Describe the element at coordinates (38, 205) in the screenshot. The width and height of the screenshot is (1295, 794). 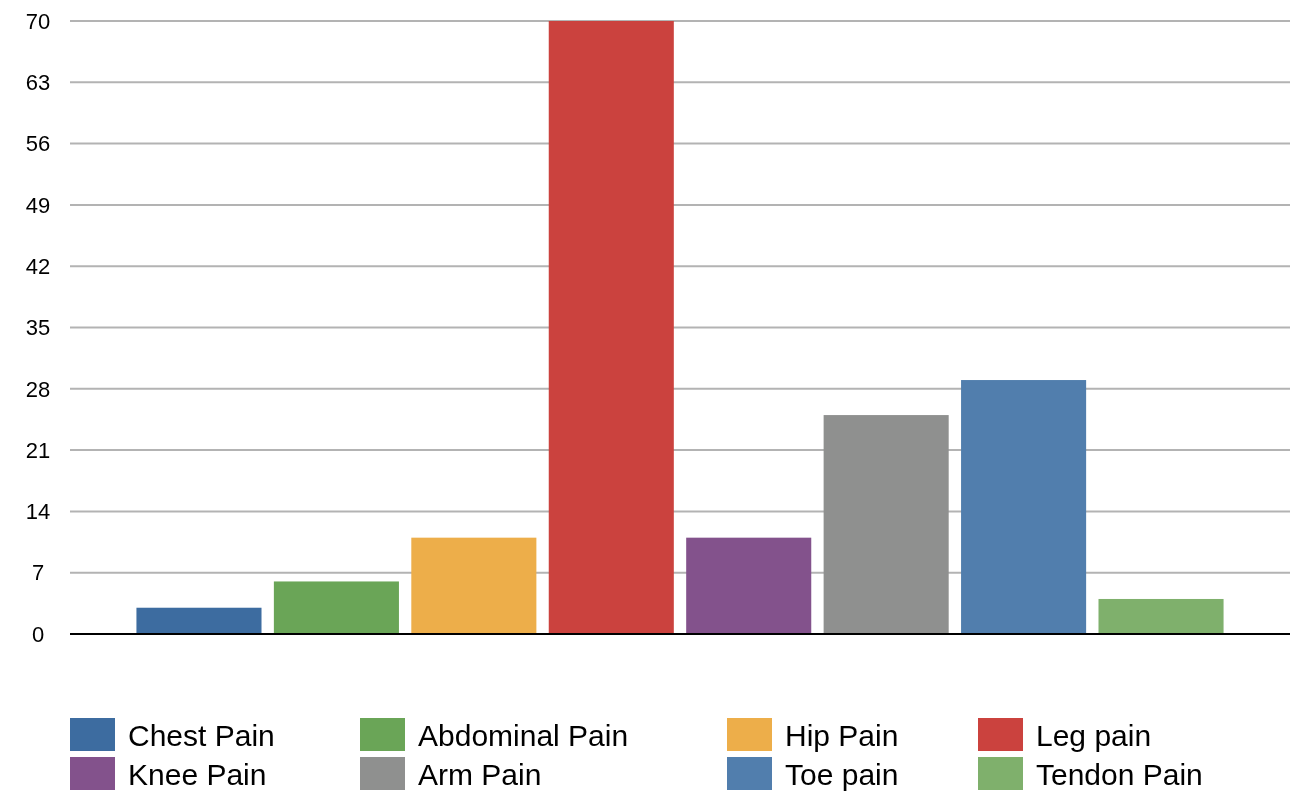
I see `y-tick-label: 49` at that location.